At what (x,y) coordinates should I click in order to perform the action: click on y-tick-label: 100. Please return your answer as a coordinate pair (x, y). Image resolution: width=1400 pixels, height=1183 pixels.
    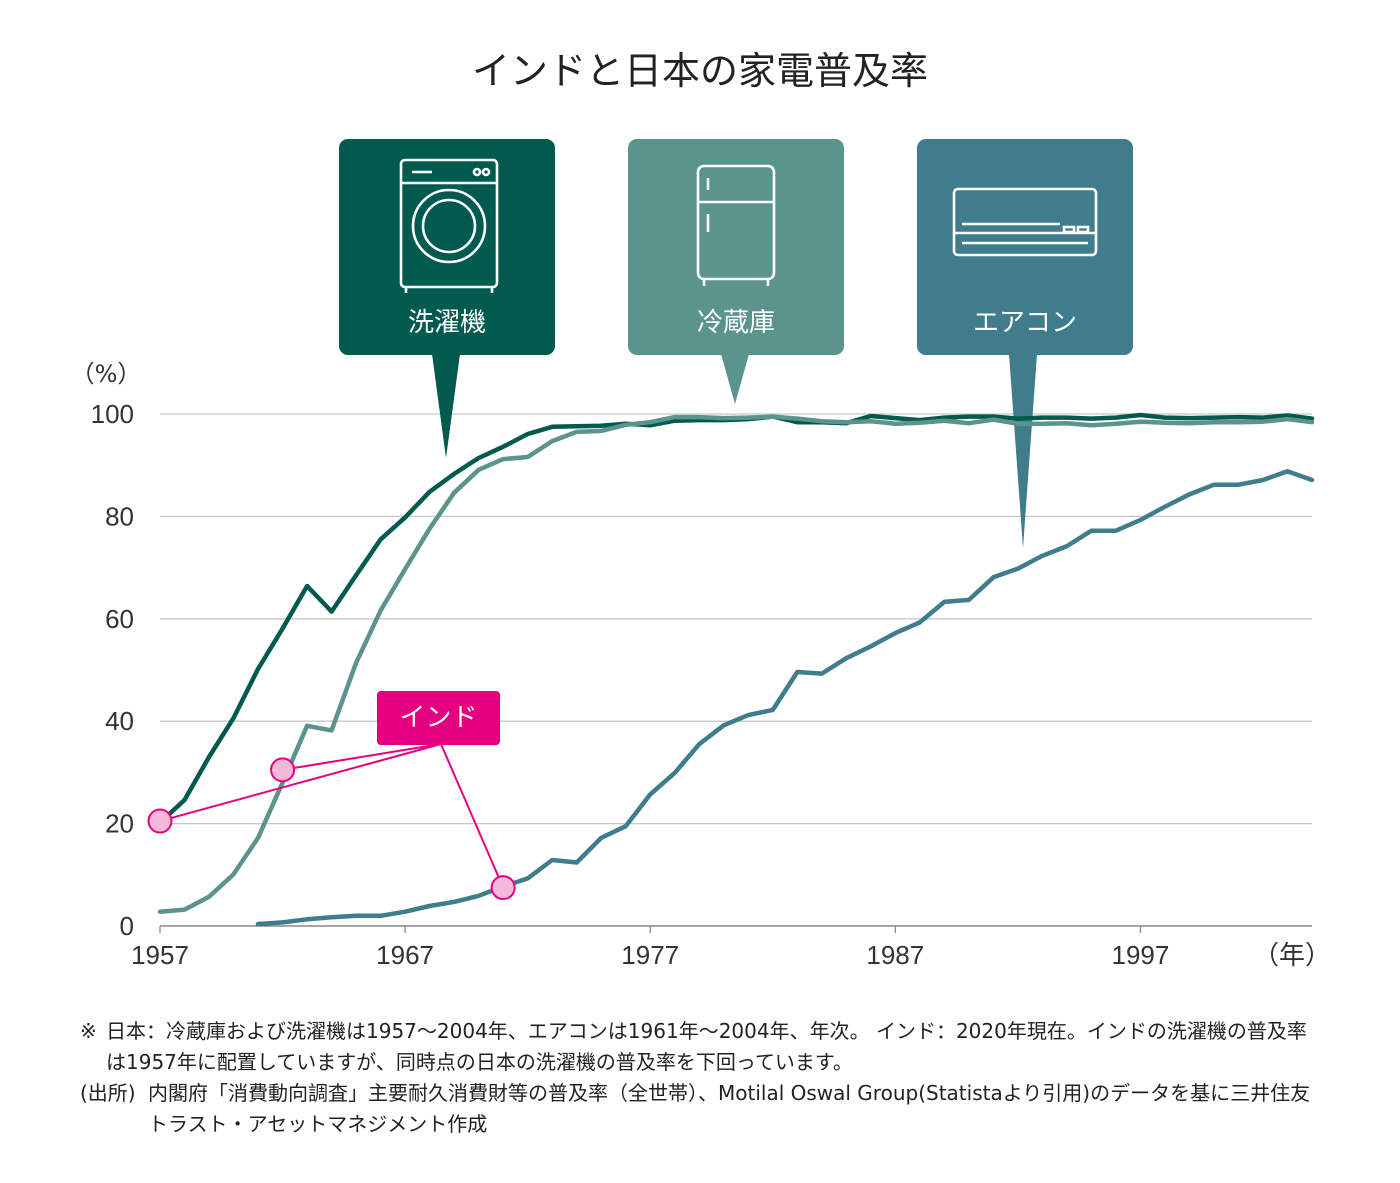
    Looking at the image, I should click on (112, 414).